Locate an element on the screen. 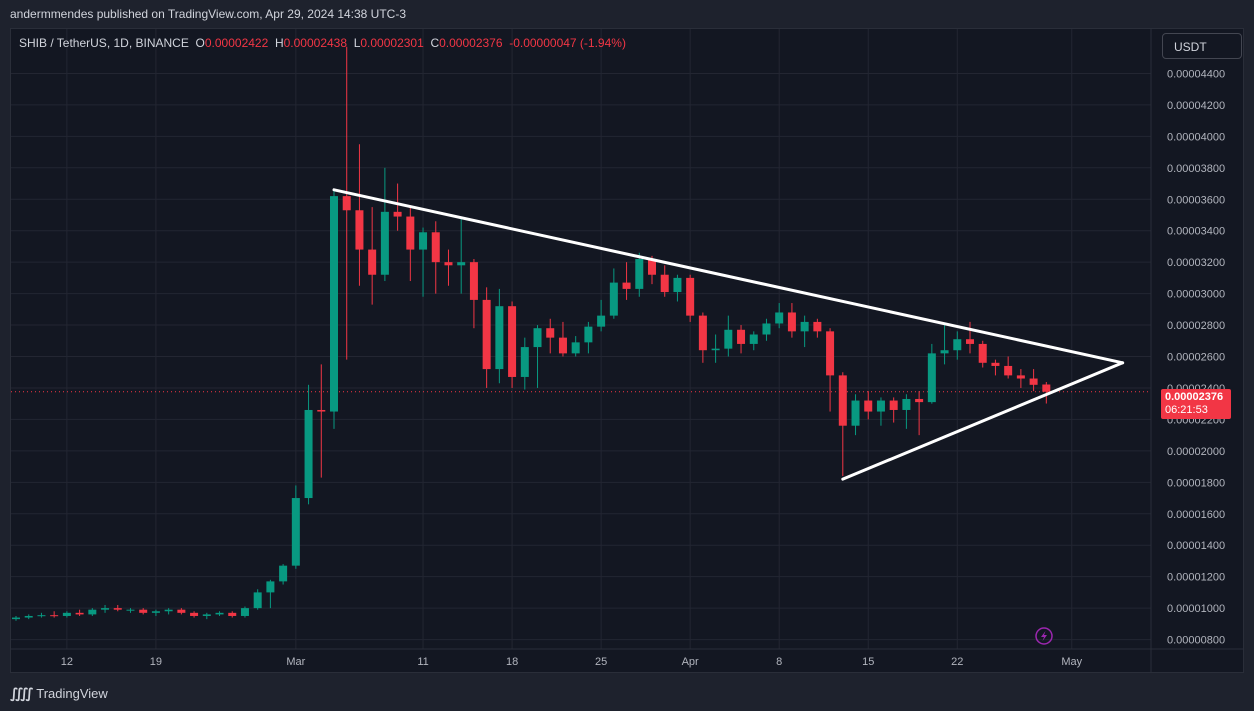  price-tick-label: 0.00001000 is located at coordinates (1196, 609).